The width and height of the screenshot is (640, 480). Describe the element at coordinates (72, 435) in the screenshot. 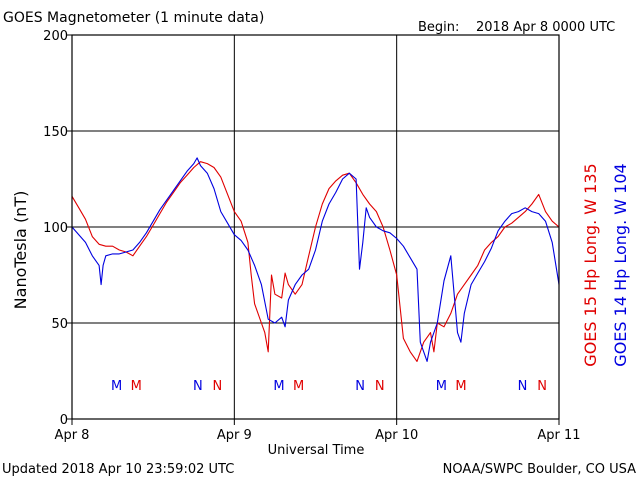

I see `x-tick-label: Apr 8` at that location.